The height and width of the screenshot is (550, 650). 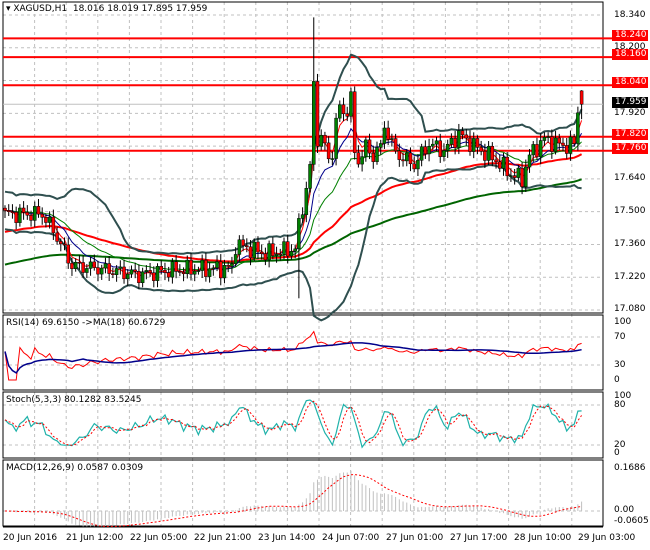 What do you see at coordinates (630, 148) in the screenshot?
I see `level-label-17760: 17.760` at bounding box center [630, 148].